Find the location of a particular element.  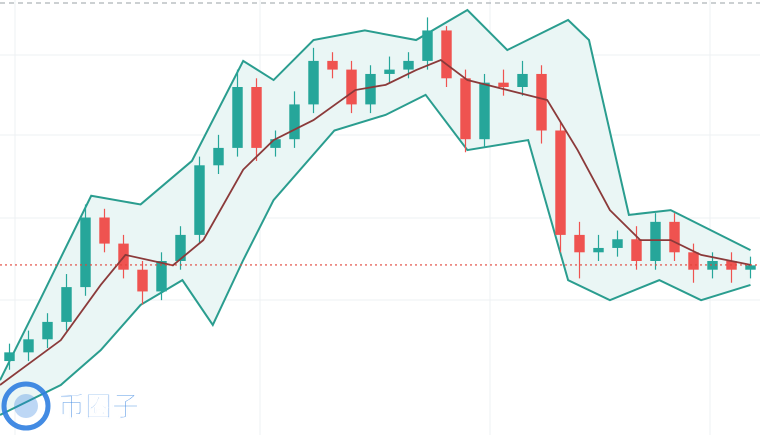

logo is located at coordinates (26, 406).